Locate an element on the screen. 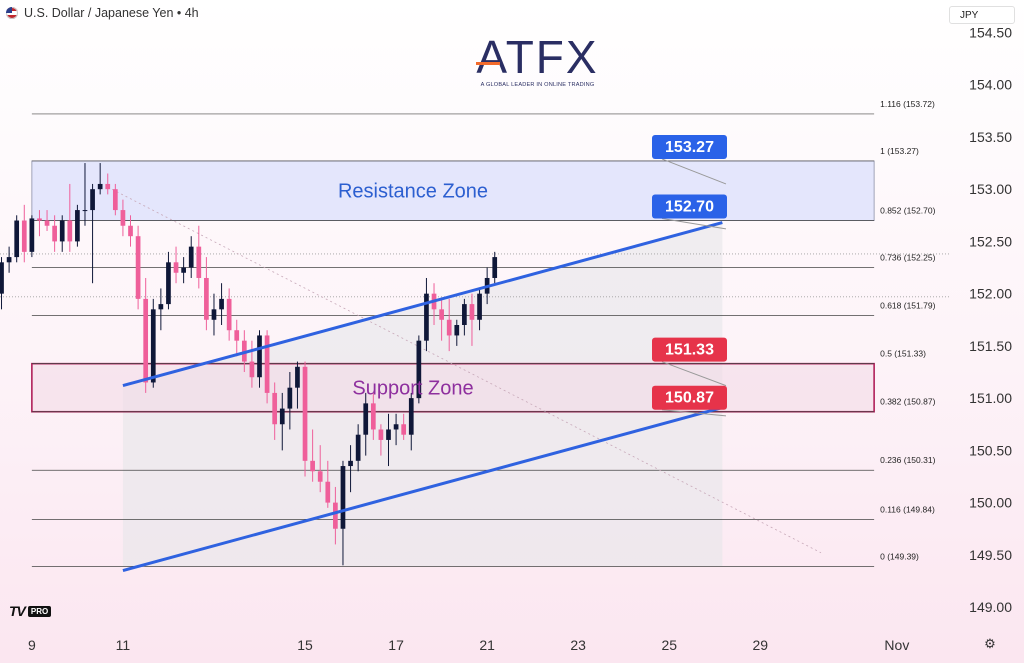 The image size is (1024, 663). x-axis-tick-label: Nov is located at coordinates (896, 645).